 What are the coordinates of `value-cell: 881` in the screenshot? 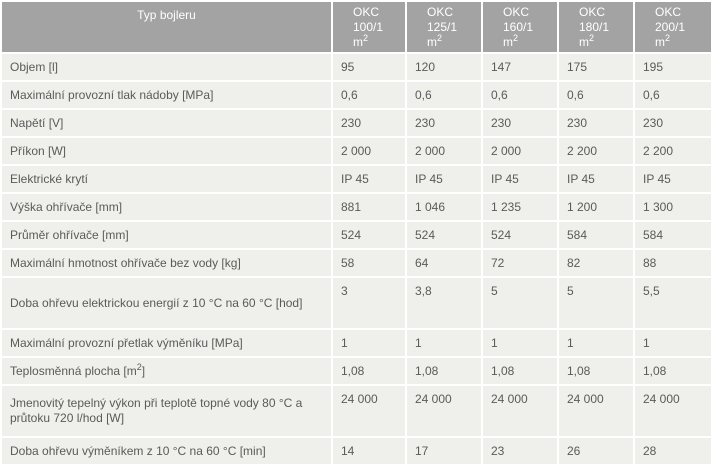 It's located at (369, 207).